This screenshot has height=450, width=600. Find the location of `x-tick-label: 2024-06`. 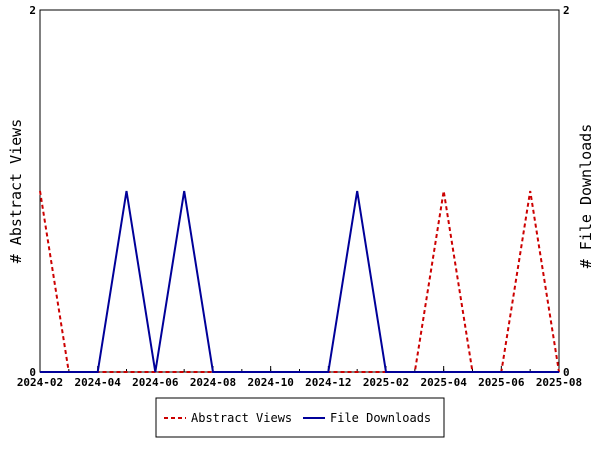

x-tick-label: 2024-06 is located at coordinates (155, 382).